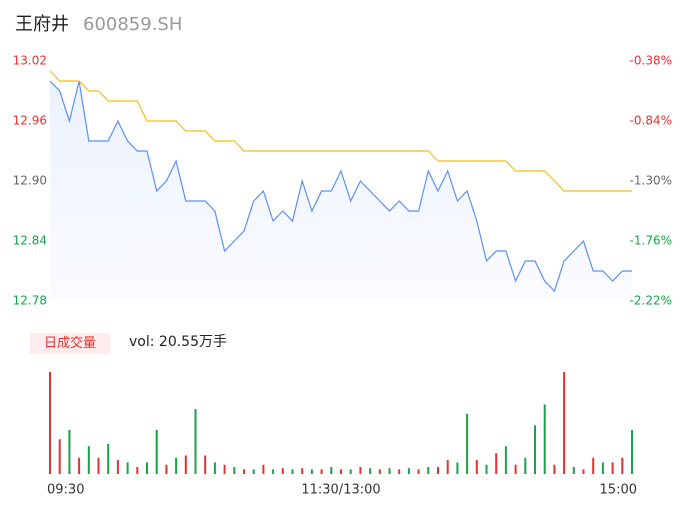 The width and height of the screenshot is (686, 524). I want to click on y-tick-label: 12.96, so click(30, 121).